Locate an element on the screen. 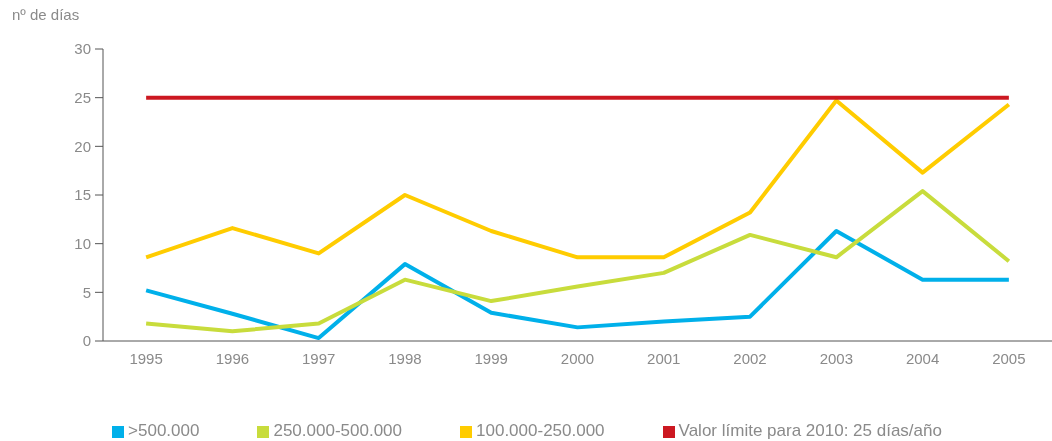  x-tick-label: 1999 is located at coordinates (491, 358).